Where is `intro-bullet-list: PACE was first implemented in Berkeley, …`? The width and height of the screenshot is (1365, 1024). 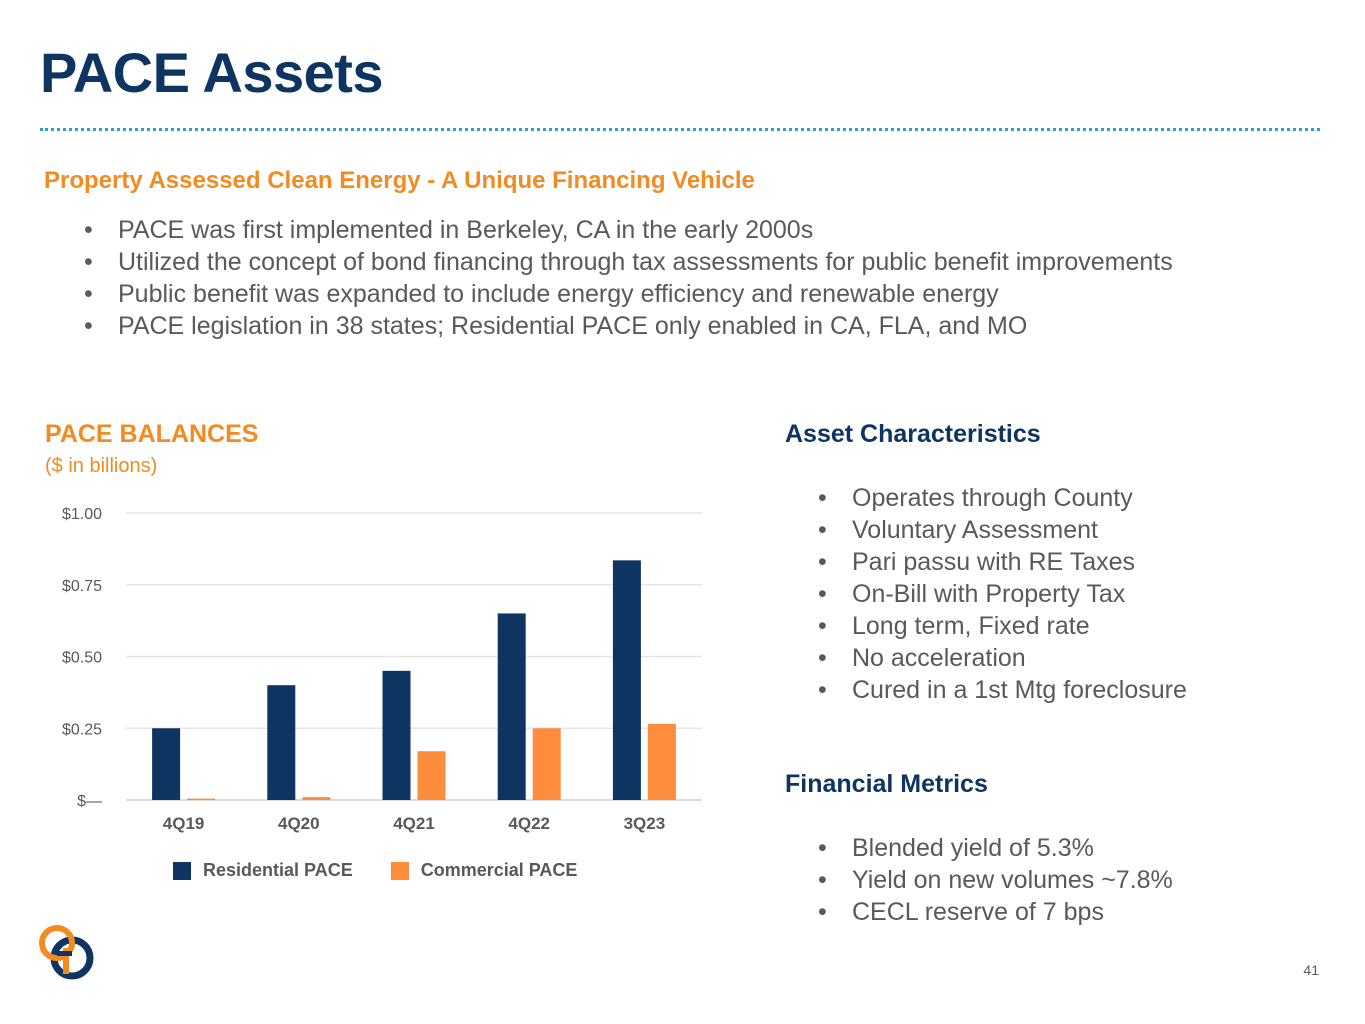
intro-bullet-list: PACE was first implemented in Berkeley, … is located at coordinates (628, 278).